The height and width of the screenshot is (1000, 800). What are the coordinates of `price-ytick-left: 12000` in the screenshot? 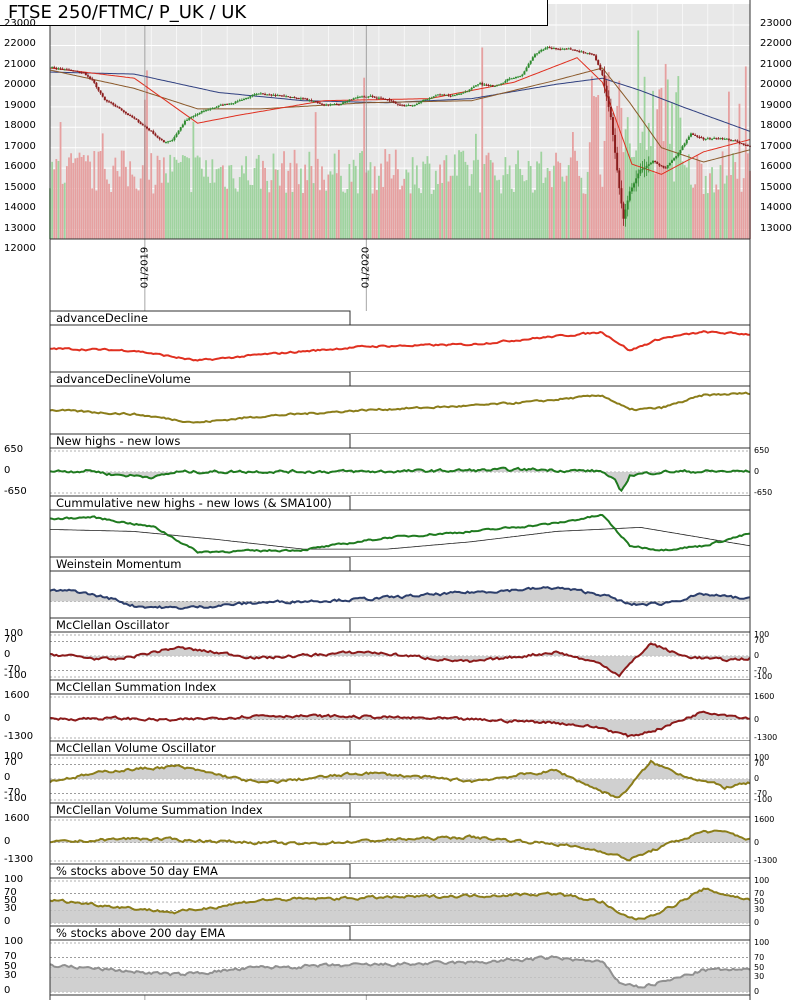 It's located at (20, 248).